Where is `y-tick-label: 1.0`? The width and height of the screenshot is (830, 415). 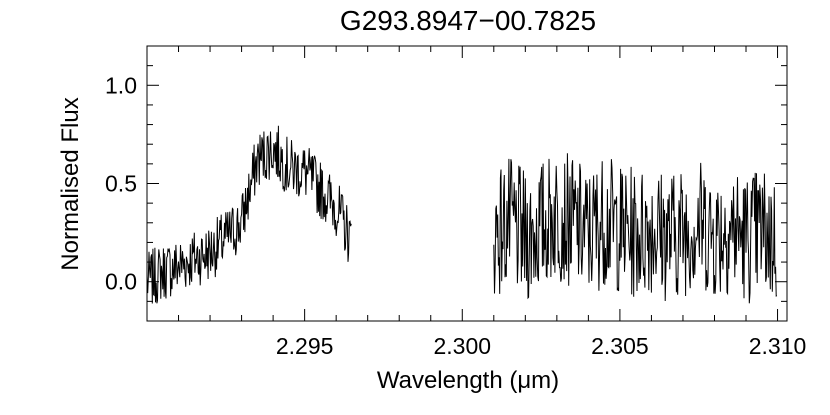
y-tick-label: 1.0 is located at coordinates (121, 85).